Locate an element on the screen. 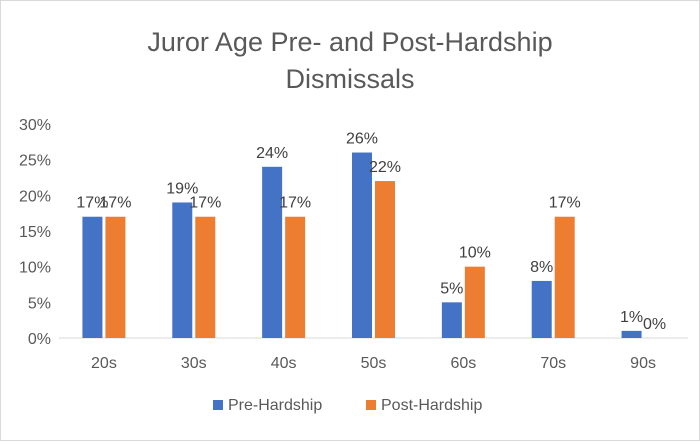  bar-pre-hardship-40s is located at coordinates (272, 252).